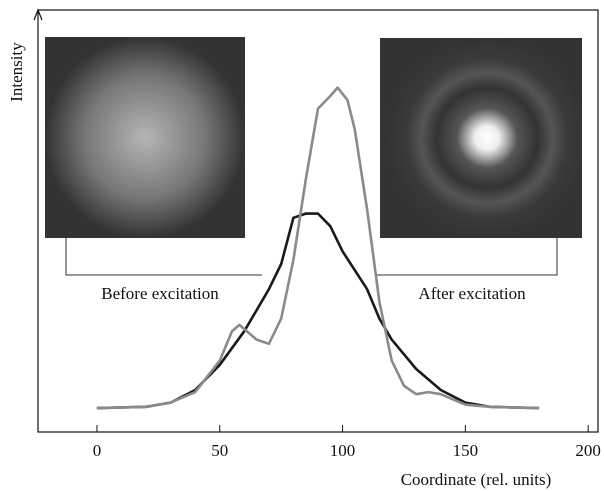  What do you see at coordinates (97, 450) in the screenshot?
I see `x-tick-label: 0` at bounding box center [97, 450].